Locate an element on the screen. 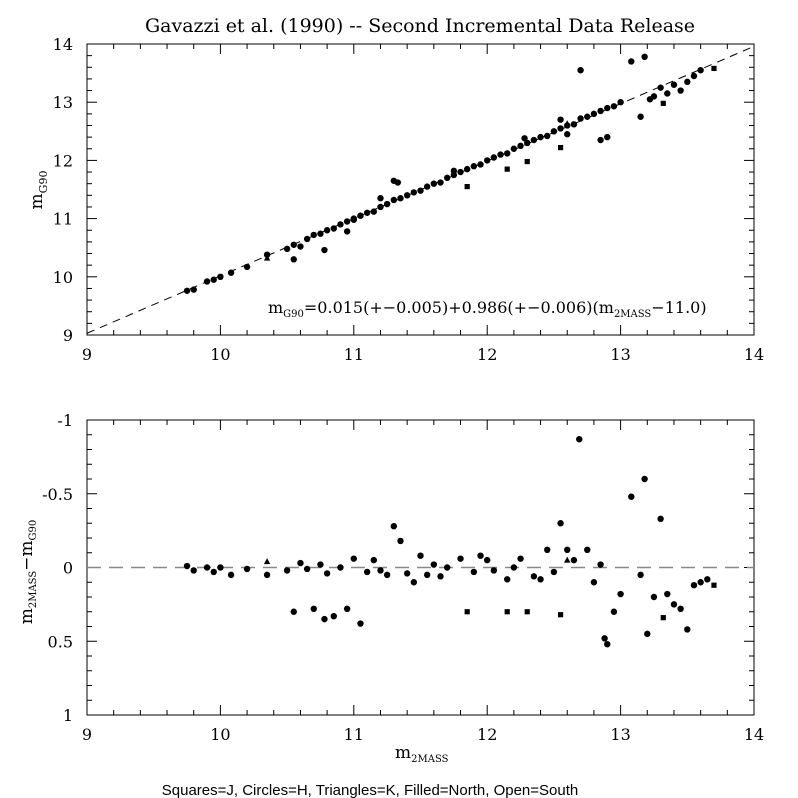 The height and width of the screenshot is (798, 798). bottom-y-tick-label: -1 is located at coordinates (65, 420).